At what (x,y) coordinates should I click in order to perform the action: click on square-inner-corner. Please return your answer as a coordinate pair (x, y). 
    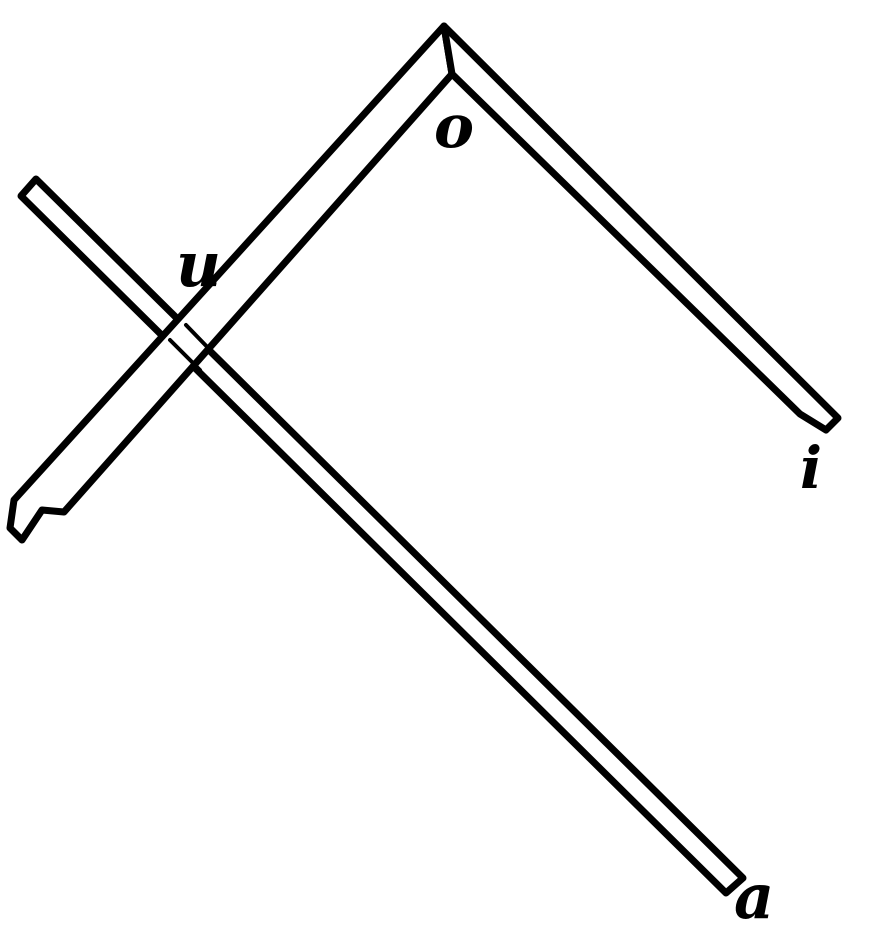
    Looking at the image, I should click on (448, 50).